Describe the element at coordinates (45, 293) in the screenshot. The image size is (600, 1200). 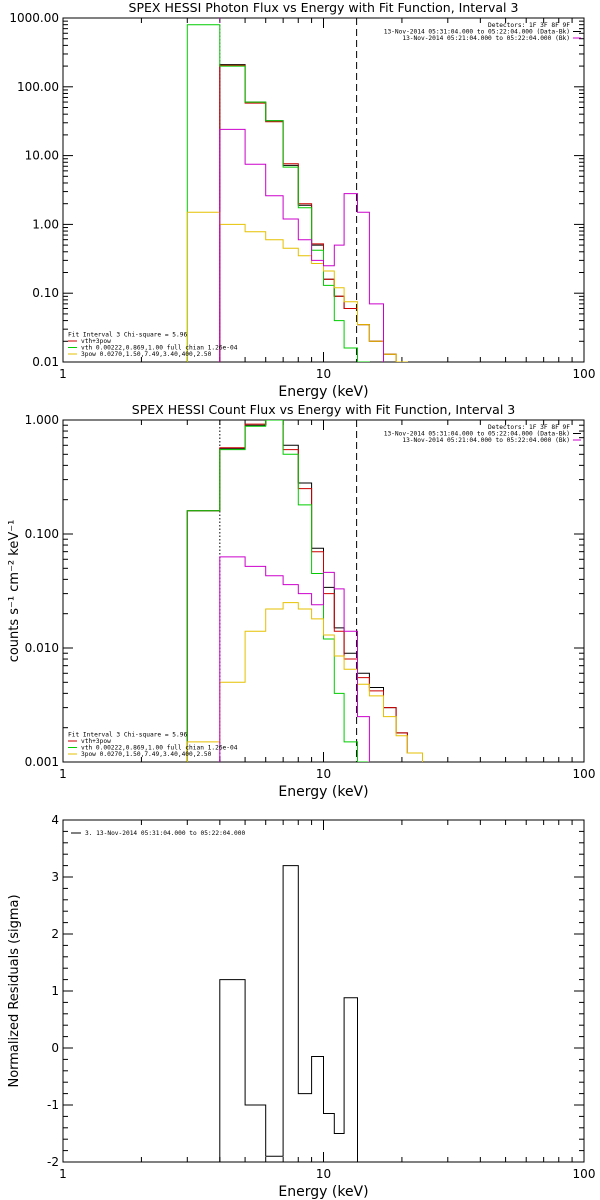
I see `y-tick-label: 0.10` at that location.